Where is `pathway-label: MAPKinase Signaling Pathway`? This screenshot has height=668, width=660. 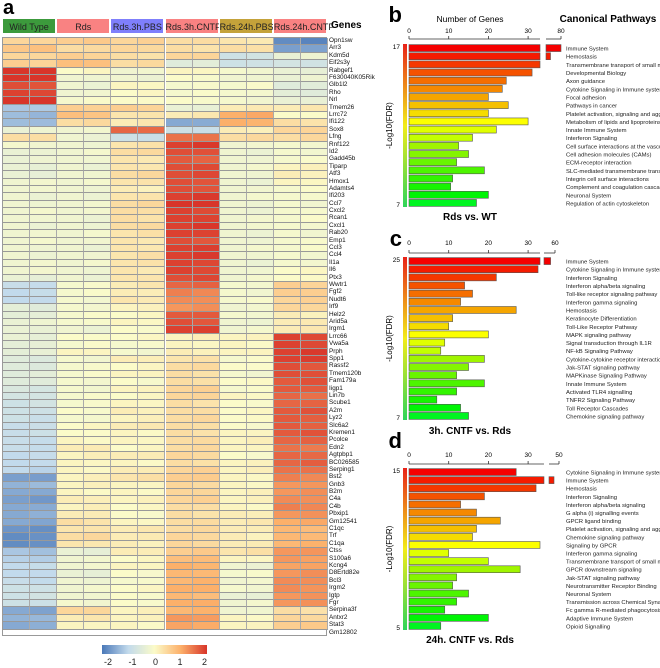 pathway-label: MAPKinase Signaling Pathway is located at coordinates (606, 377).